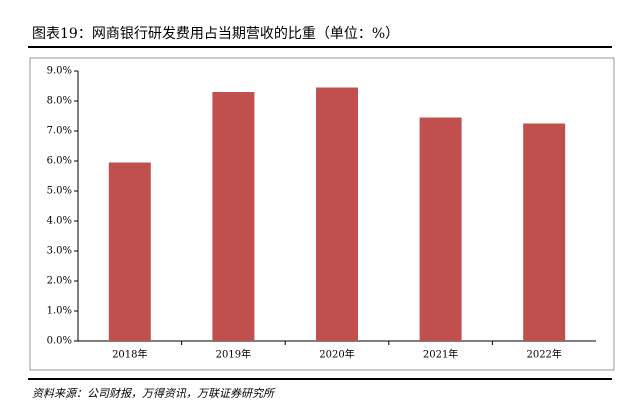  What do you see at coordinates (59, 341) in the screenshot?
I see `y-tick-label: 0.0%` at bounding box center [59, 341].